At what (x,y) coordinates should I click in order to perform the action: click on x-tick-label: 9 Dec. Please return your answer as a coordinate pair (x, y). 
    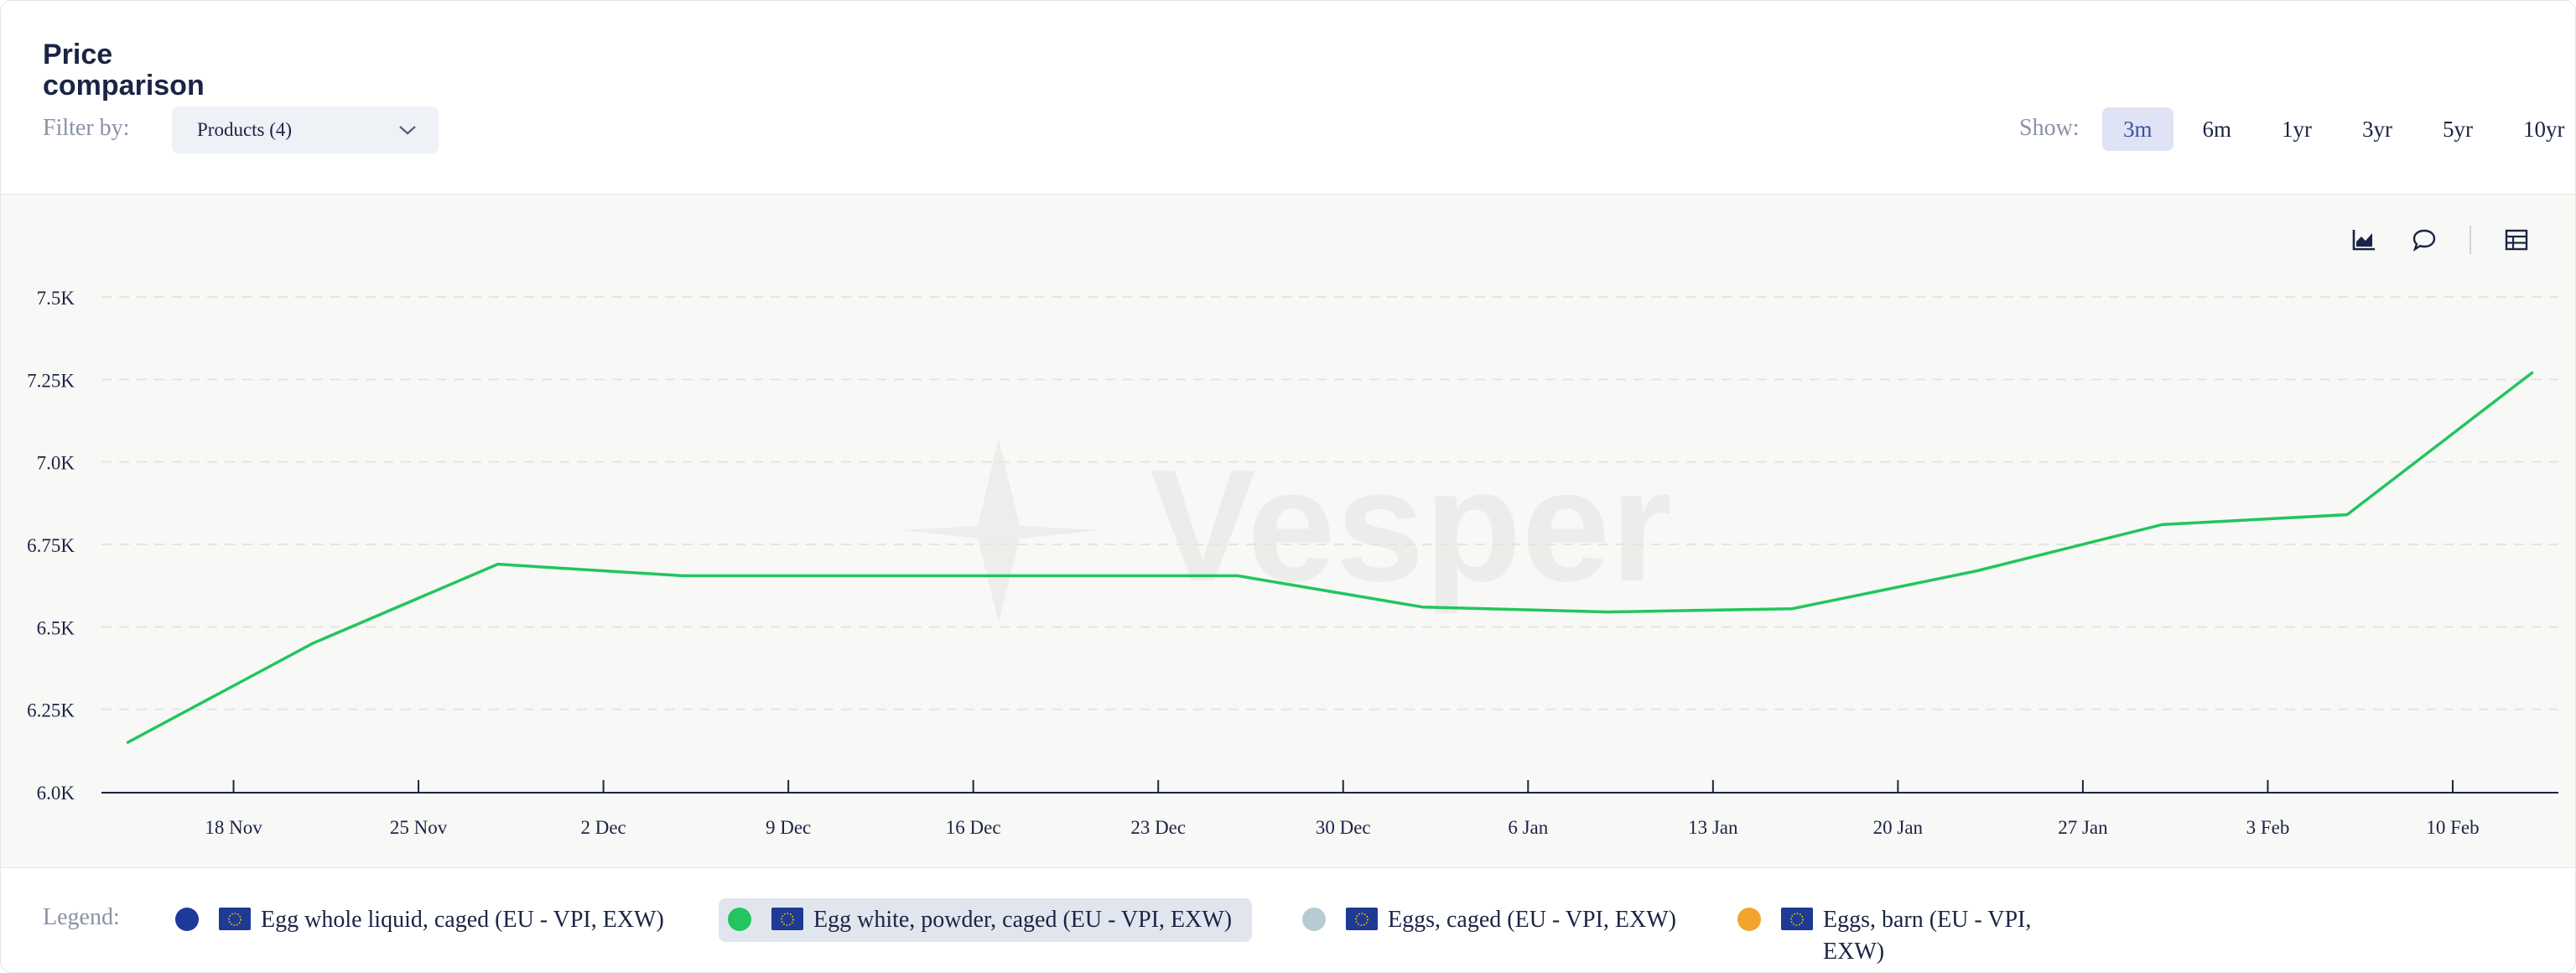
    Looking at the image, I should click on (788, 827).